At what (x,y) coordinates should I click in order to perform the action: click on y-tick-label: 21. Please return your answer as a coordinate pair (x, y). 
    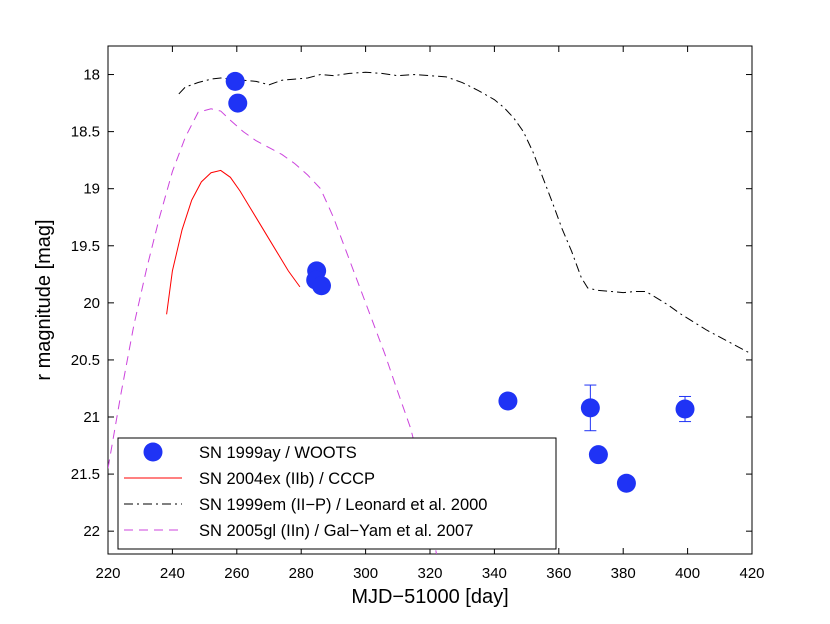
    Looking at the image, I should click on (91, 417).